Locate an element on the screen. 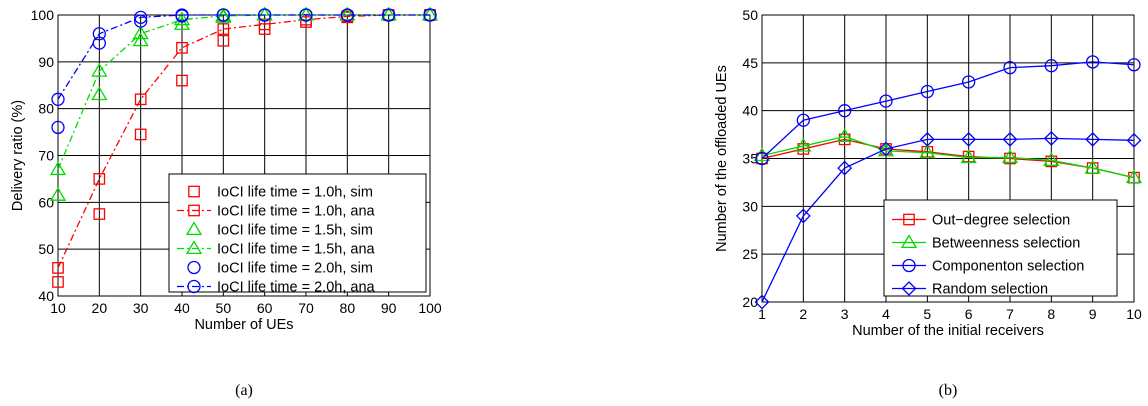 The image size is (1148, 406). y-tick-label: 70 is located at coordinates (46, 156).